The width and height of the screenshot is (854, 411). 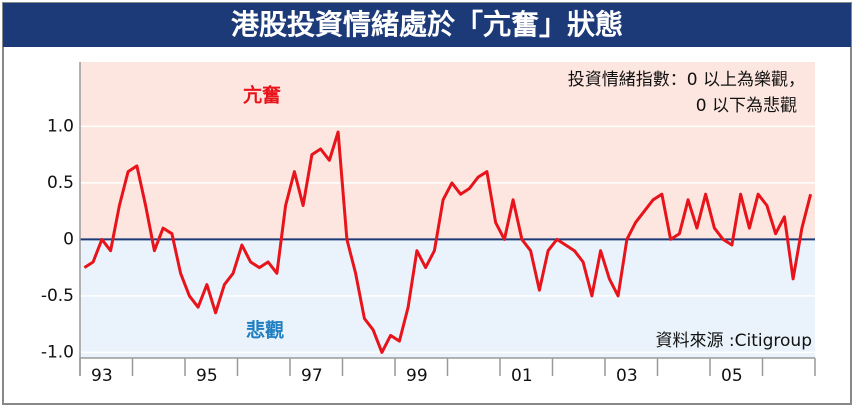 I want to click on y-tick-label: 0.5, so click(x=60, y=183).